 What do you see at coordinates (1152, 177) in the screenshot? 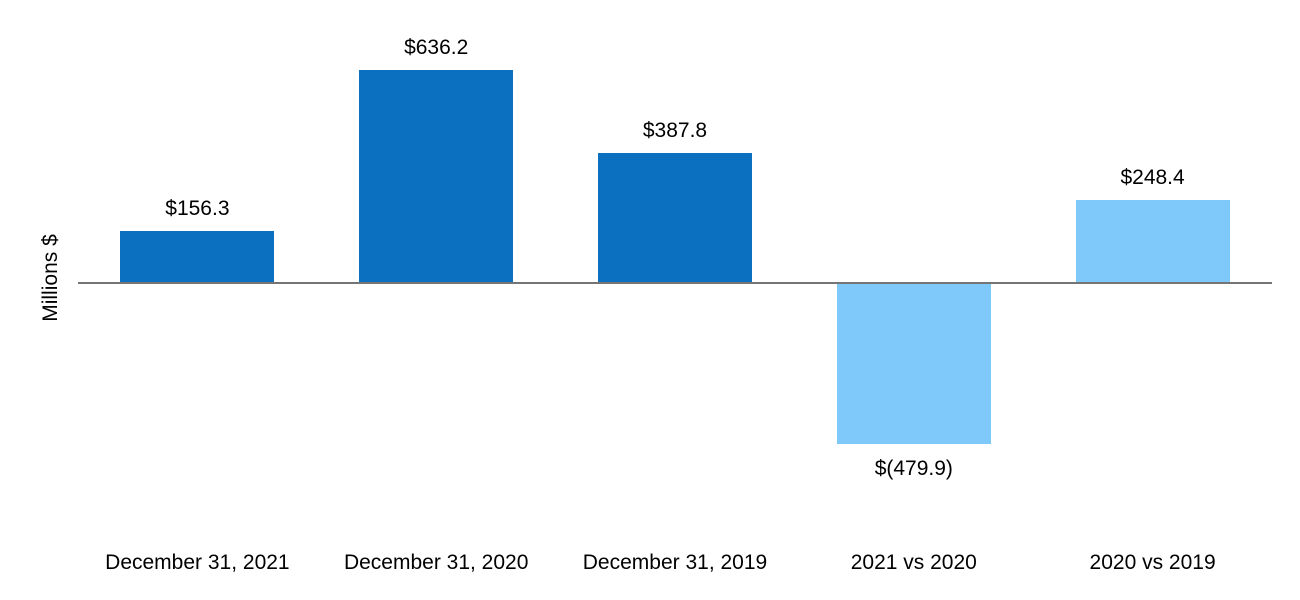
I see `bar-value-label-4: $248.4` at bounding box center [1152, 177].